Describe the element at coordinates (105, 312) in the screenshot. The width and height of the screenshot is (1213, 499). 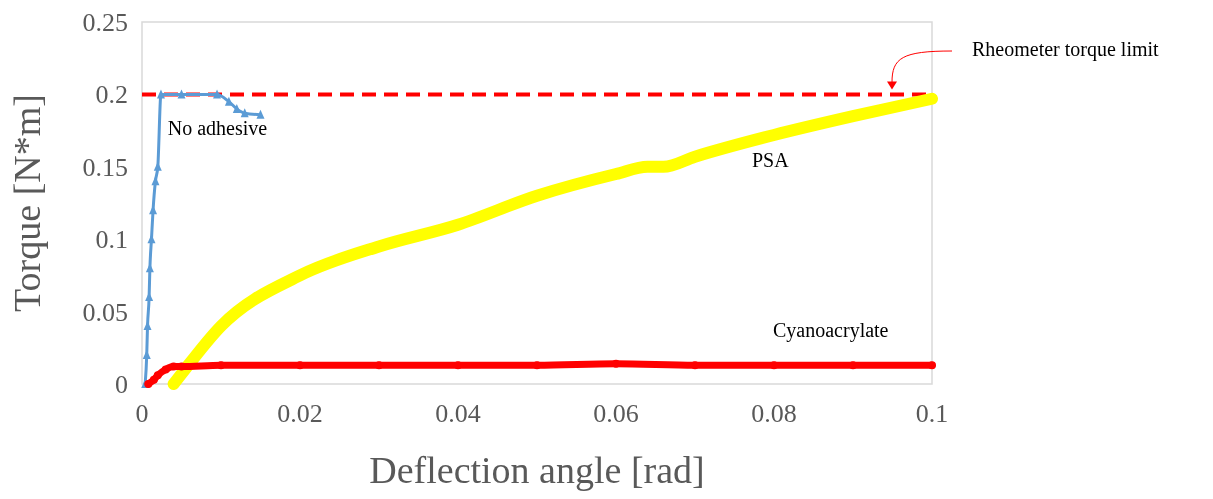
I see `y-tick-label: 0.05` at that location.